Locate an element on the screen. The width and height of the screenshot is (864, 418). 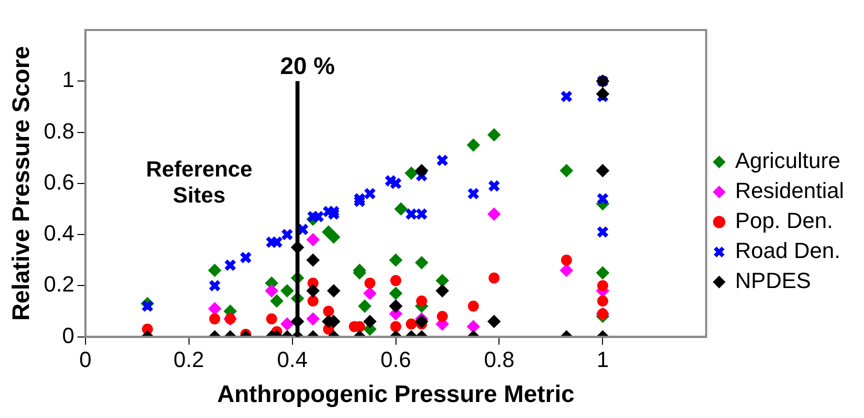
y-tick-label: 0.2 is located at coordinates (59, 284).